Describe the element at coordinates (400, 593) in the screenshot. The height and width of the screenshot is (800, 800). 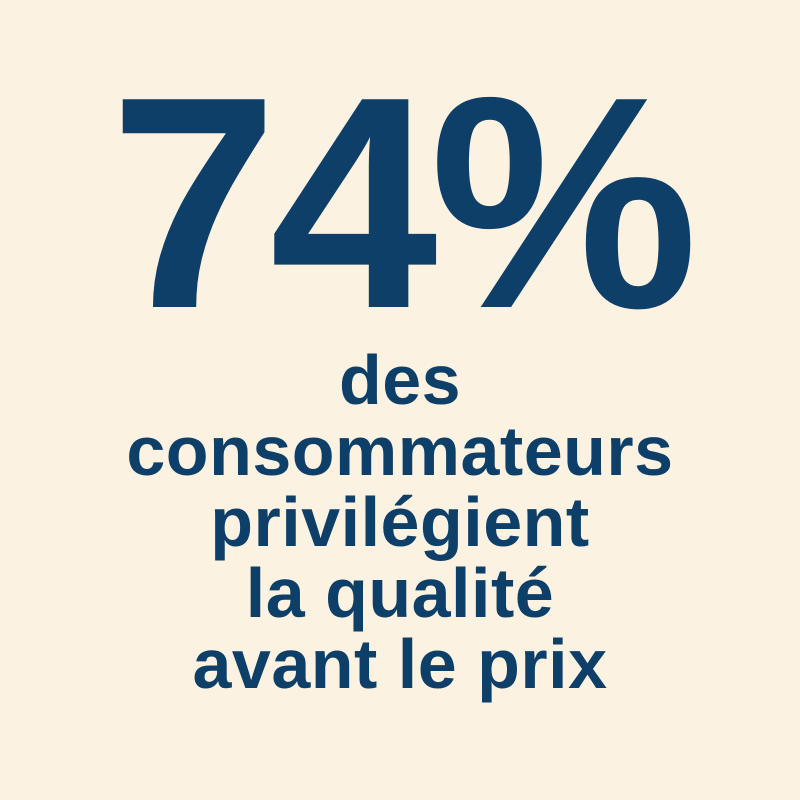
I see `caption-line: la qualité` at that location.